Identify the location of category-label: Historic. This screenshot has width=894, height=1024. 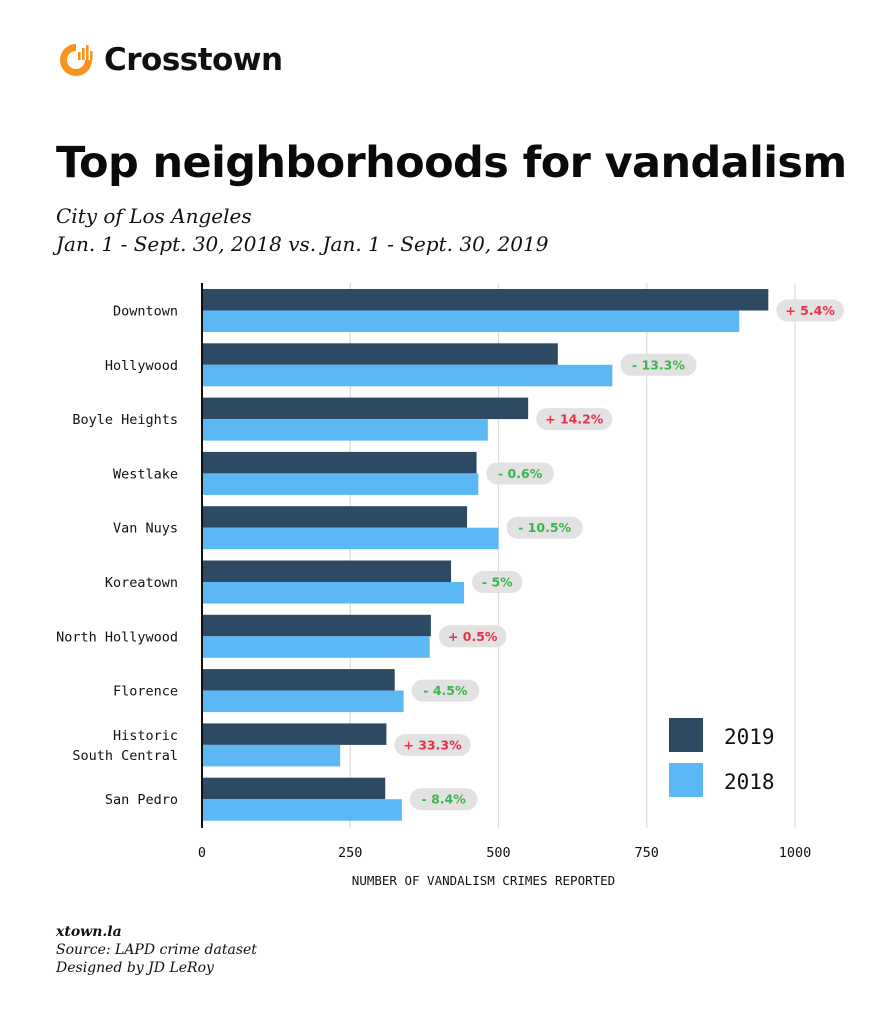
(145, 736).